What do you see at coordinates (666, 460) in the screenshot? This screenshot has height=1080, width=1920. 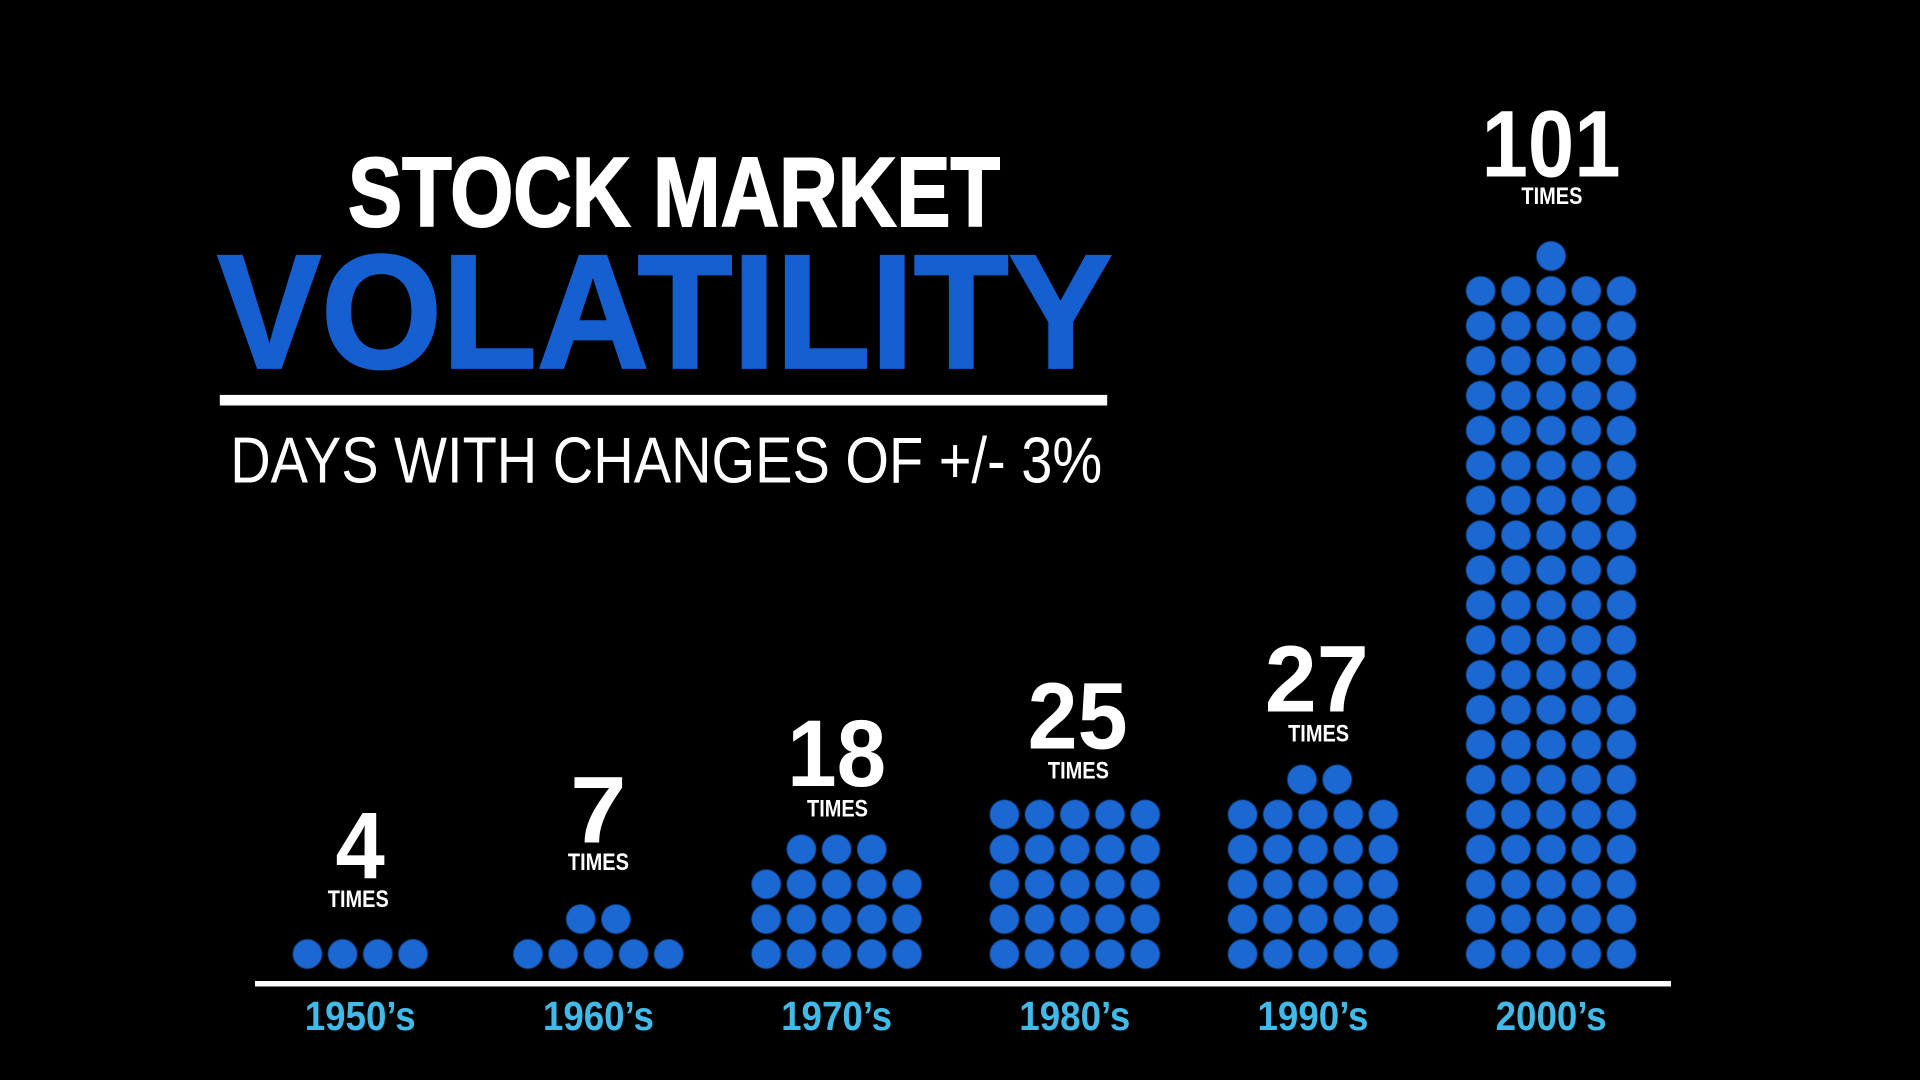 I see `svg-text: DAYS WITH CHANGES OF +/- 3%` at bounding box center [666, 460].